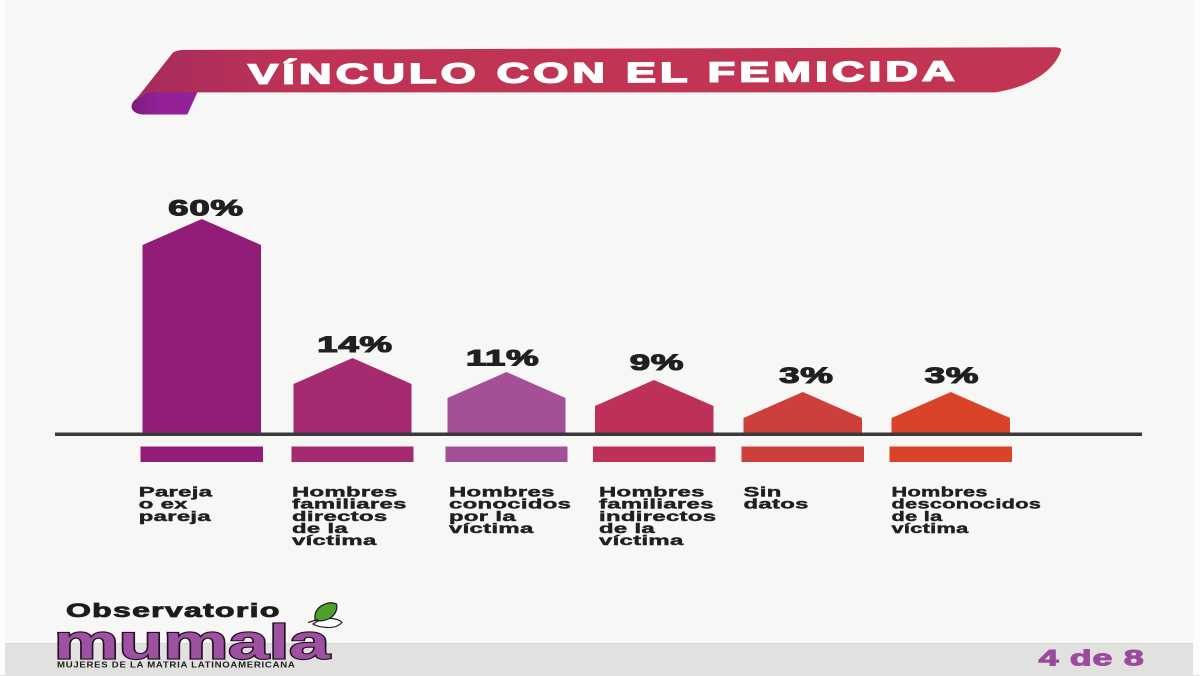 The height and width of the screenshot is (676, 1200). What do you see at coordinates (503, 358) in the screenshot?
I see `svg-text: 11%` at bounding box center [503, 358].